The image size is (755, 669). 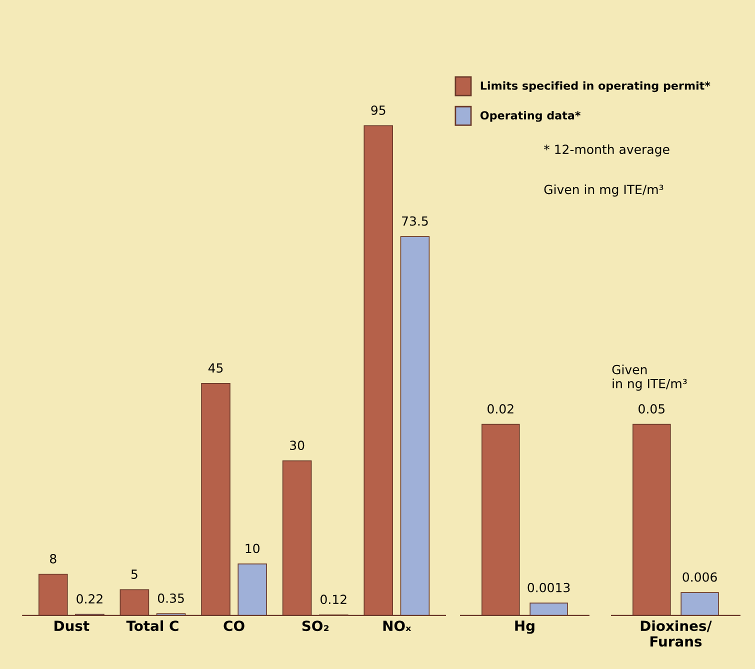 I want to click on data-label: 45, so click(x=215, y=368).